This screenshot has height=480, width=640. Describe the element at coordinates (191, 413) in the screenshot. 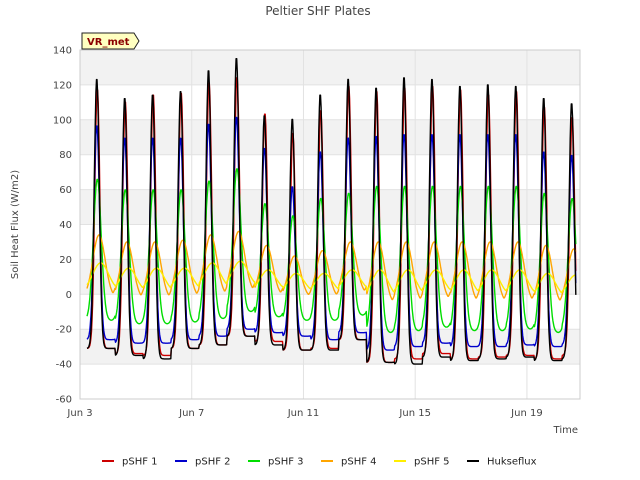

I see `x-tick-label: Jun 7` at that location.